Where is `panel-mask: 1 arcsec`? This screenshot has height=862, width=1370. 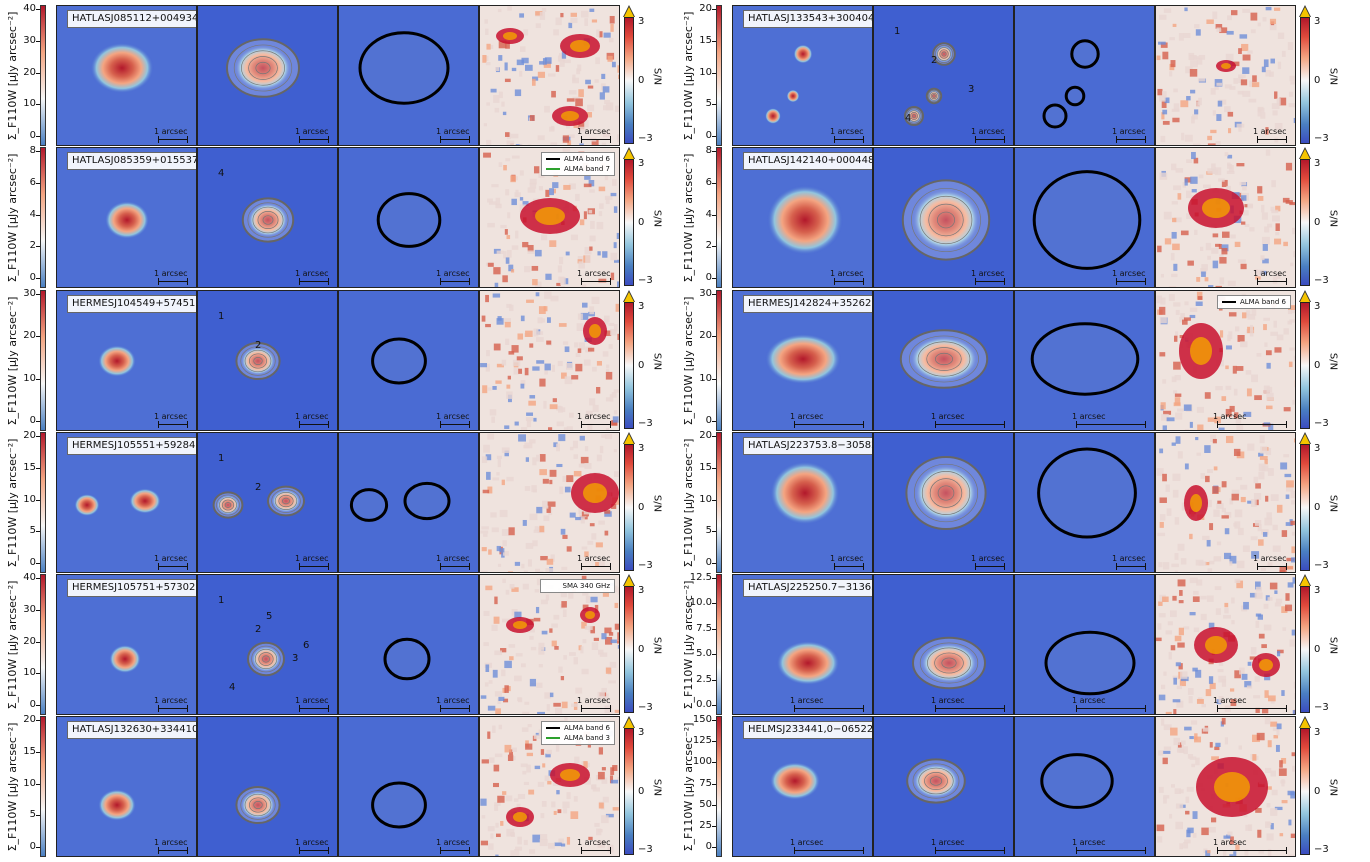 panel-mask: 1 arcsec is located at coordinates (408, 75).